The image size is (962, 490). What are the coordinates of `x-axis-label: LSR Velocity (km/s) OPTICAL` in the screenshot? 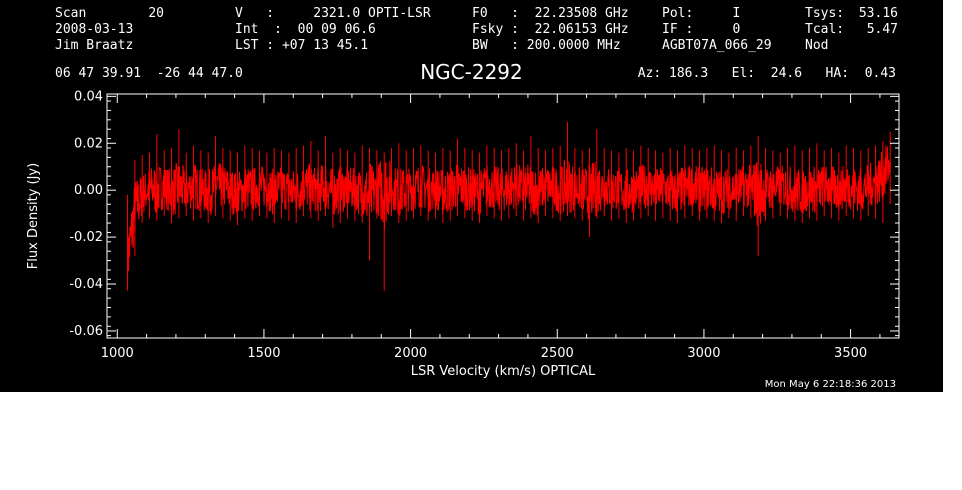 It's located at (503, 371).